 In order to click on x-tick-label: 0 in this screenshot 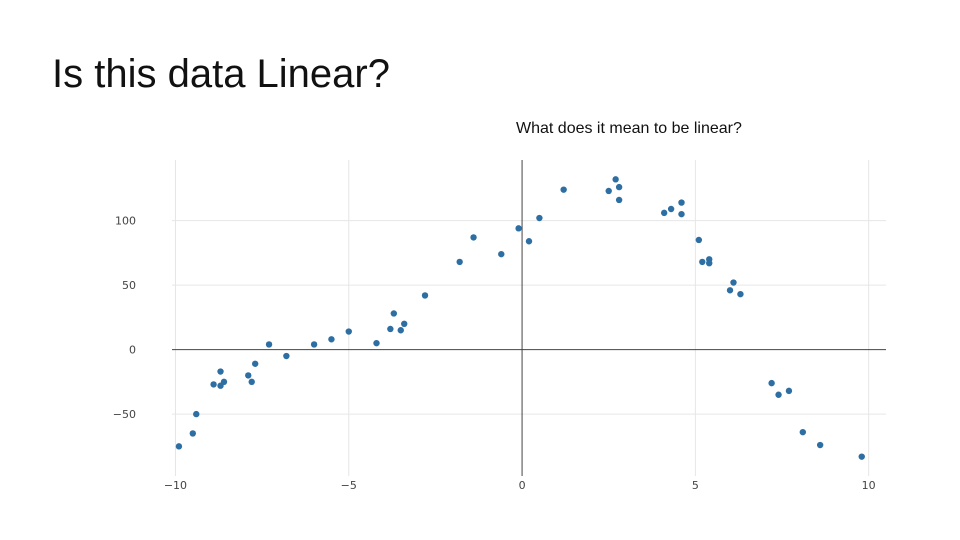, I will do `click(522, 485)`.